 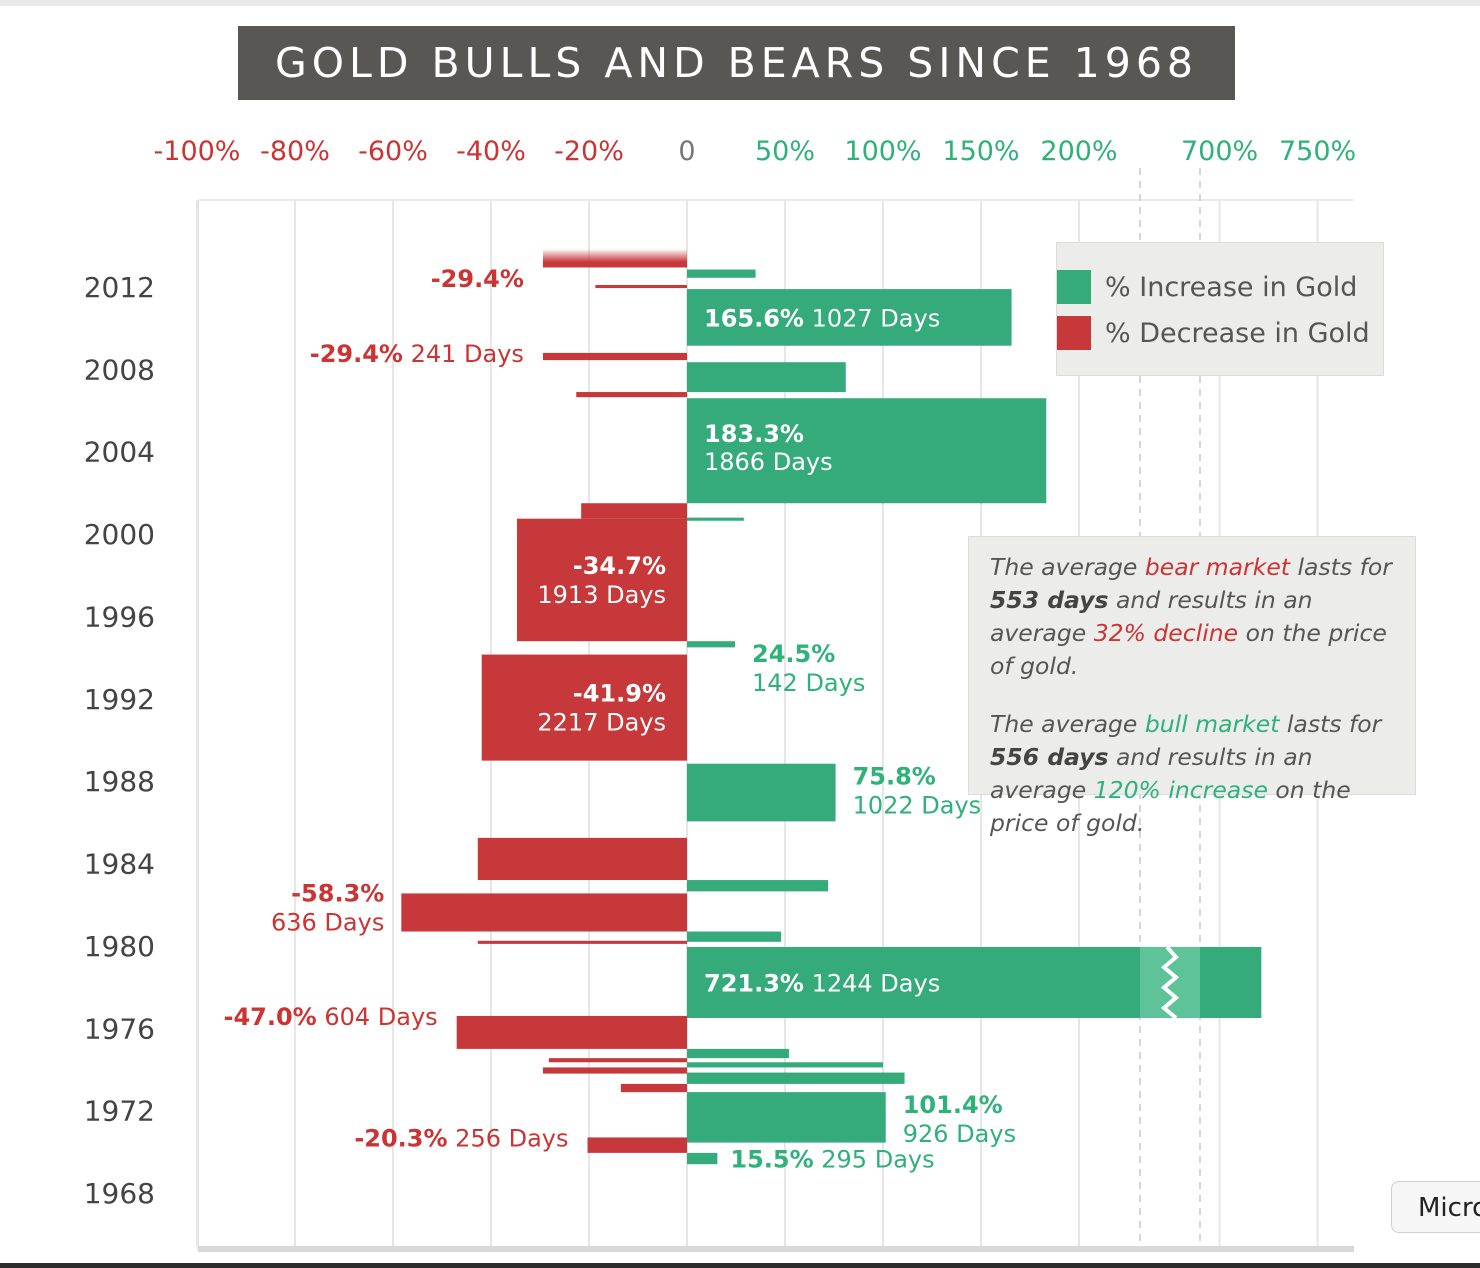 What do you see at coordinates (754, 983) in the screenshot?
I see `bar-label-pct: 721.3%` at bounding box center [754, 983].